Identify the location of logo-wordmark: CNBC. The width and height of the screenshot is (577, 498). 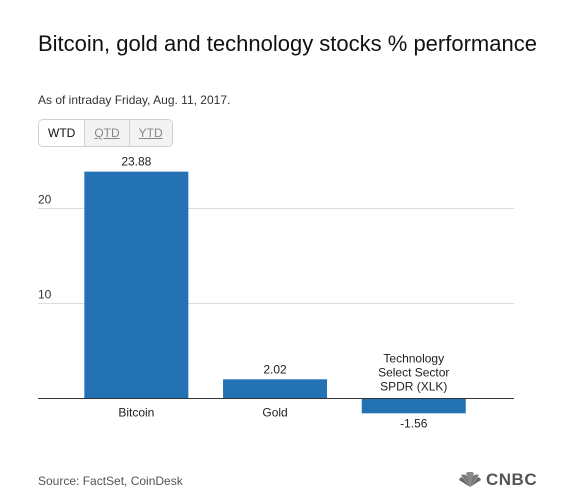
(512, 479).